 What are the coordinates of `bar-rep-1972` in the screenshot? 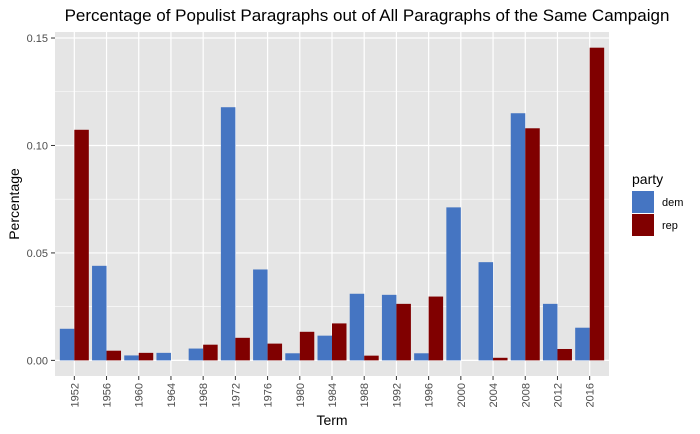 It's located at (242, 349).